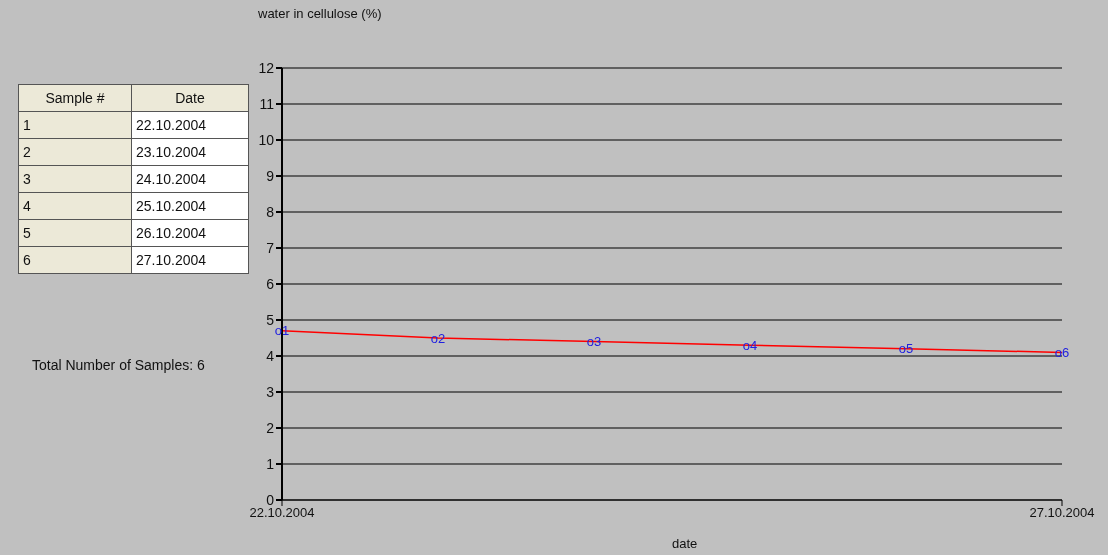 This screenshot has width=1108, height=555. Describe the element at coordinates (190, 152) in the screenshot. I see `text: 23.10.2004` at that location.